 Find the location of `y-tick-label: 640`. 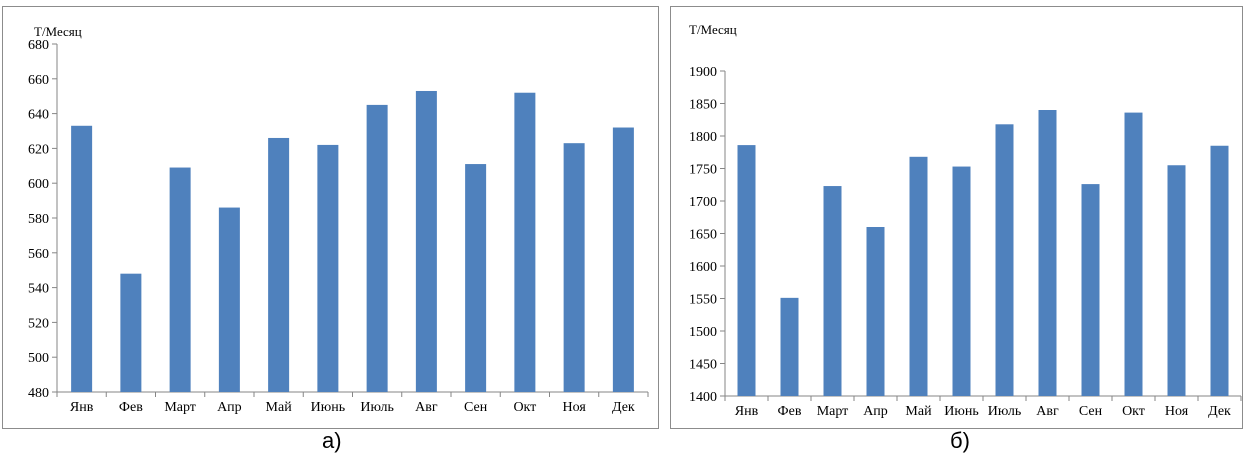

y-tick-label: 640 is located at coordinates (38, 115).